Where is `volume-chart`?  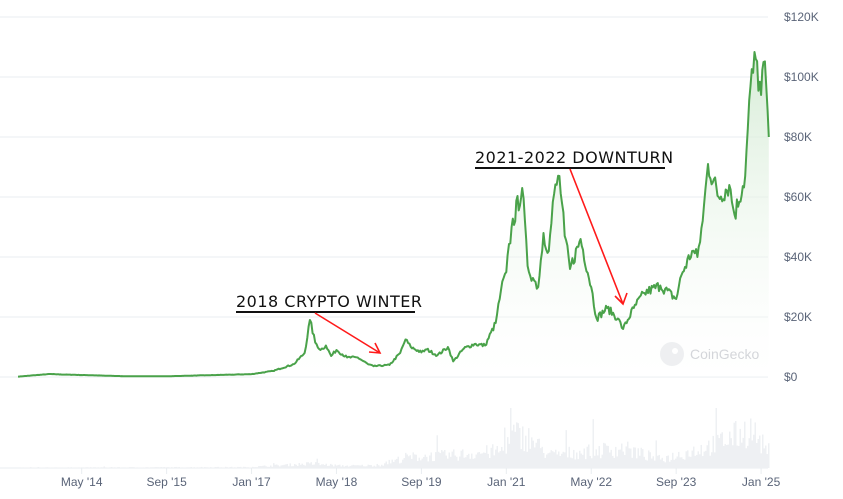 volume-chart is located at coordinates (394, 438).